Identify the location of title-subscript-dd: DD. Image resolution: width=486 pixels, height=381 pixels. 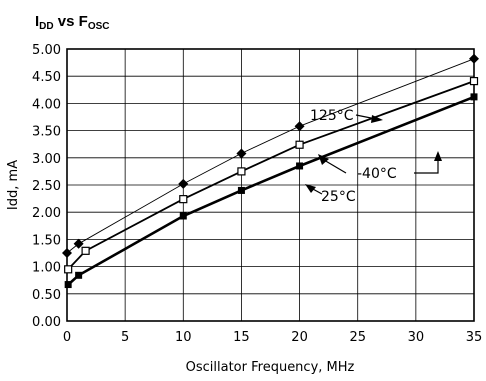
(46, 26).